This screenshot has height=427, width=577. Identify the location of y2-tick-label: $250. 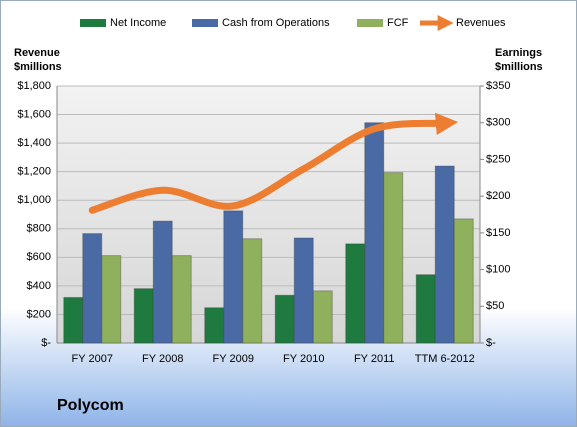
(498, 159).